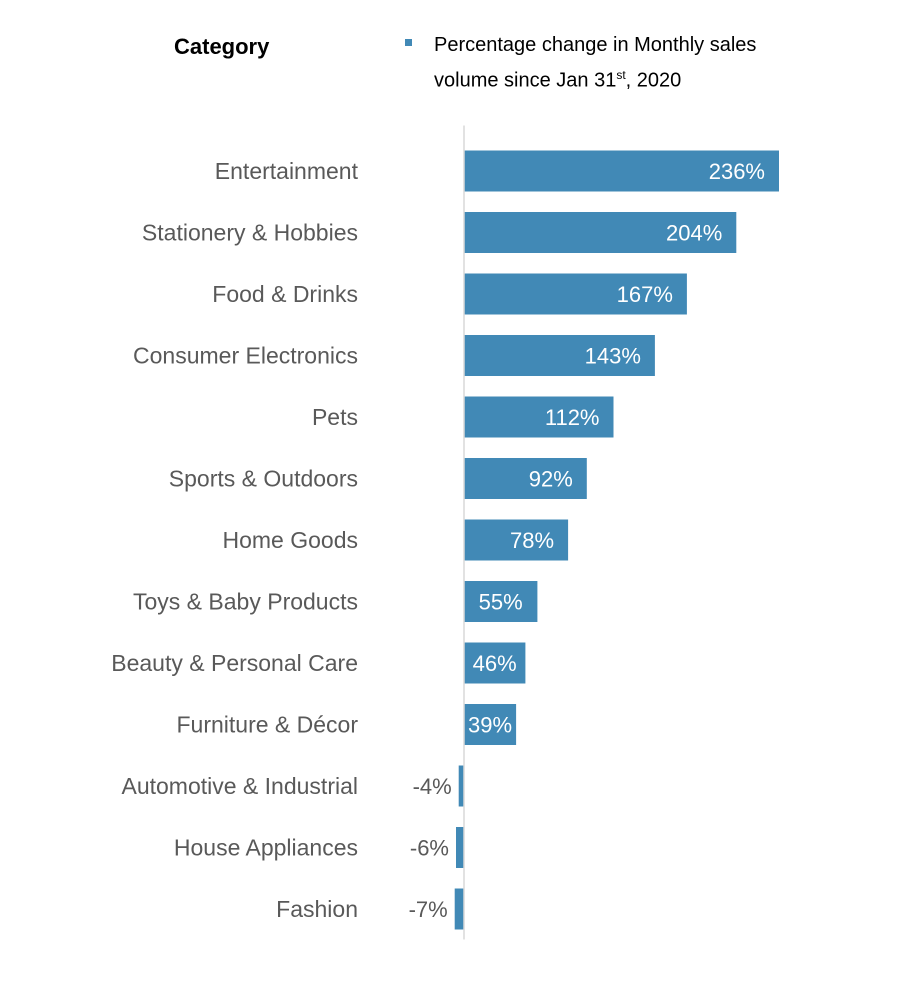 The image size is (899, 992). I want to click on category-label-0: Entertainment, so click(287, 171).